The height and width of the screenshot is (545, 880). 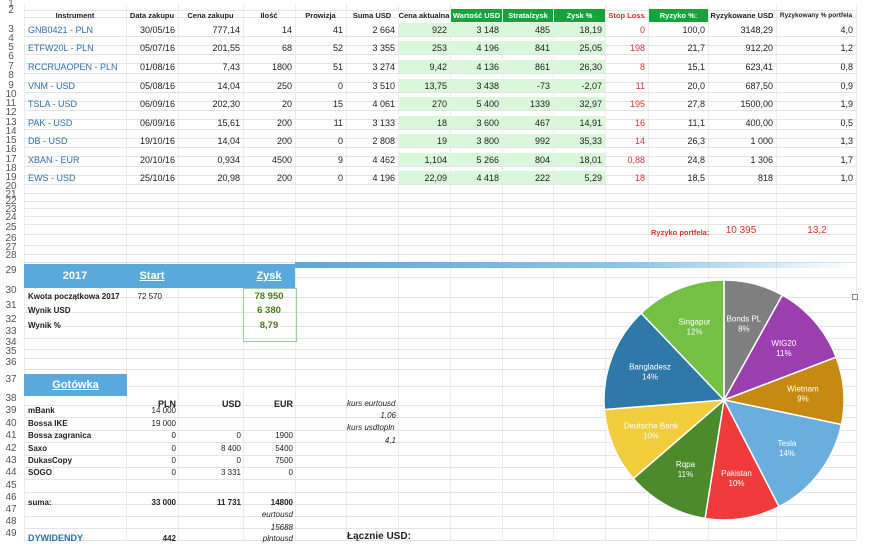 I want to click on cell-rpct: 0,5, so click(x=846, y=123).